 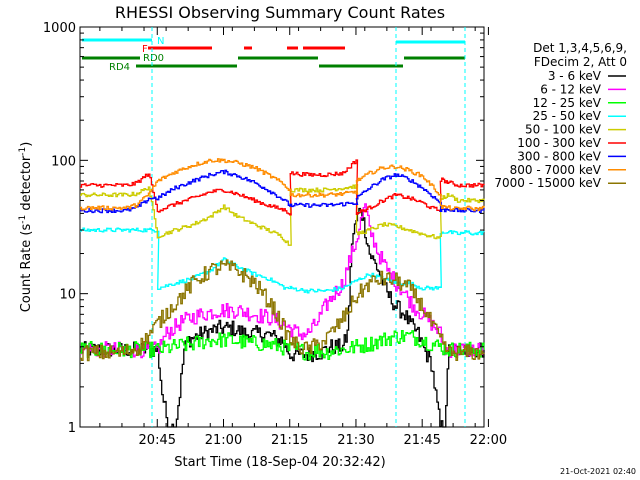 What do you see at coordinates (273, 54) in the screenshot?
I see `observing-flags: N F RD0 RD4` at bounding box center [273, 54].